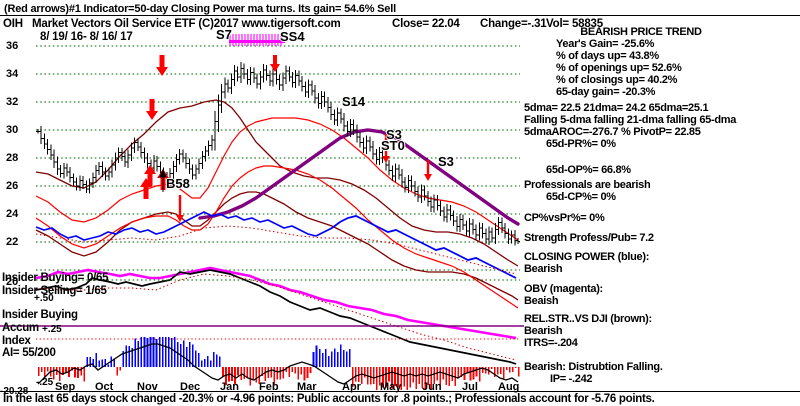 Image resolution: width=800 pixels, height=406 pixels. Describe the element at coordinates (426, 24) in the screenshot. I see `close-price: Close= 22.04` at that location.